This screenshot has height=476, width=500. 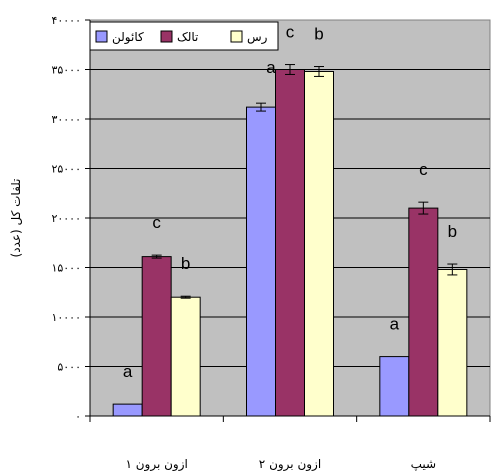 I want to click on y-tick-label: ۱۵۰۰۰, so click(x=66, y=268).